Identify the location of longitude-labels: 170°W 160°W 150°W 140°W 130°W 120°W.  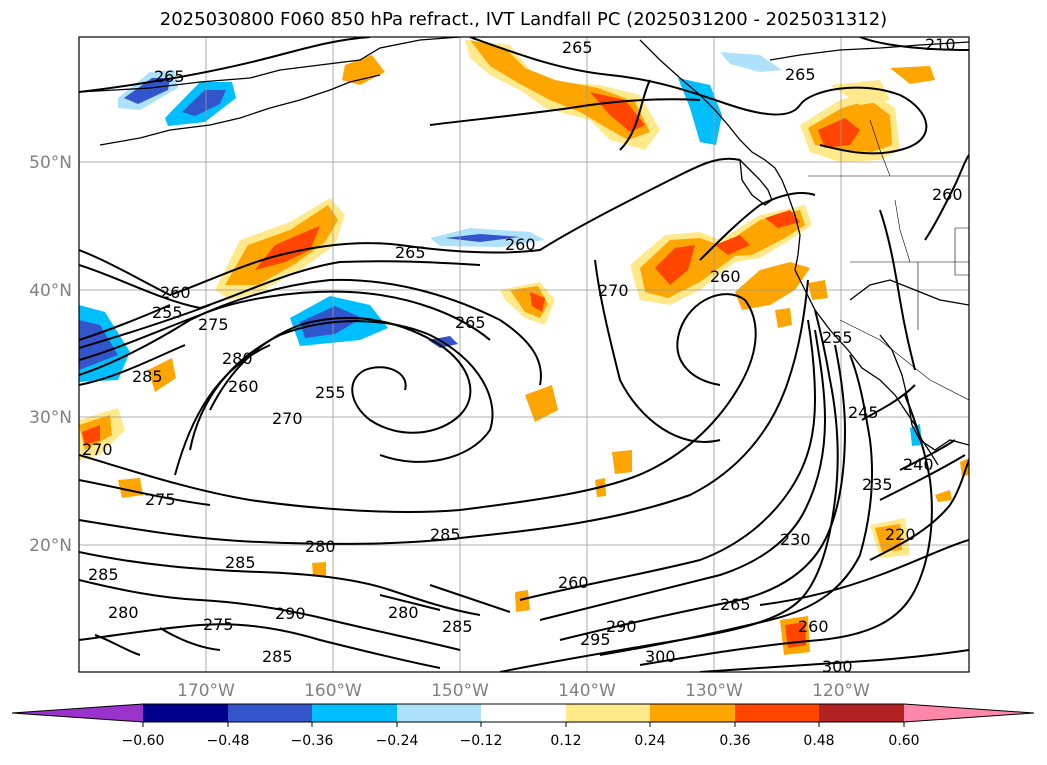
(523, 691).